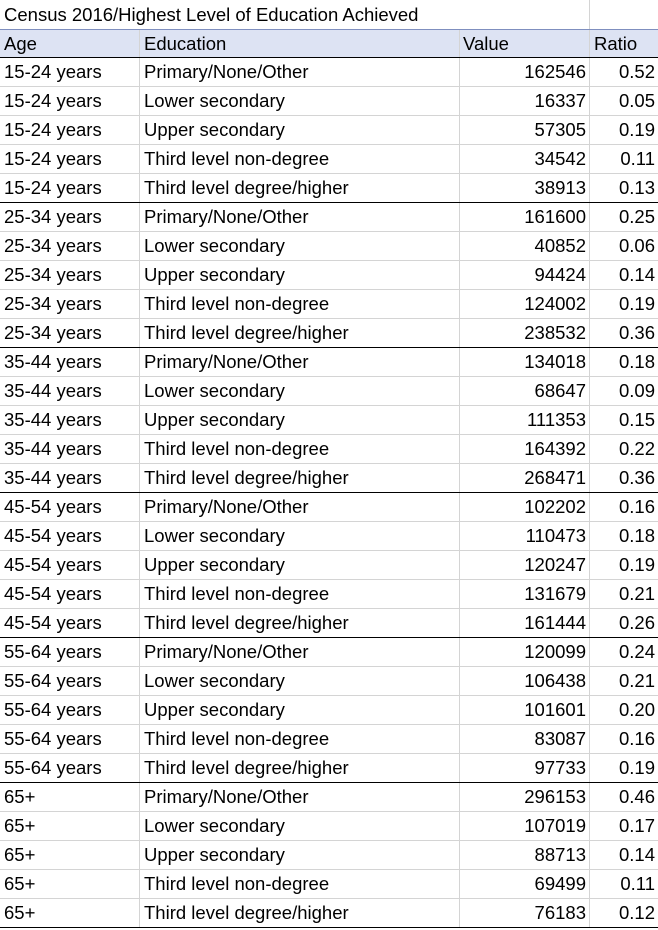 This screenshot has height=930, width=658. Describe the element at coordinates (525, 652) in the screenshot. I see `value-cell: 120099` at that location.